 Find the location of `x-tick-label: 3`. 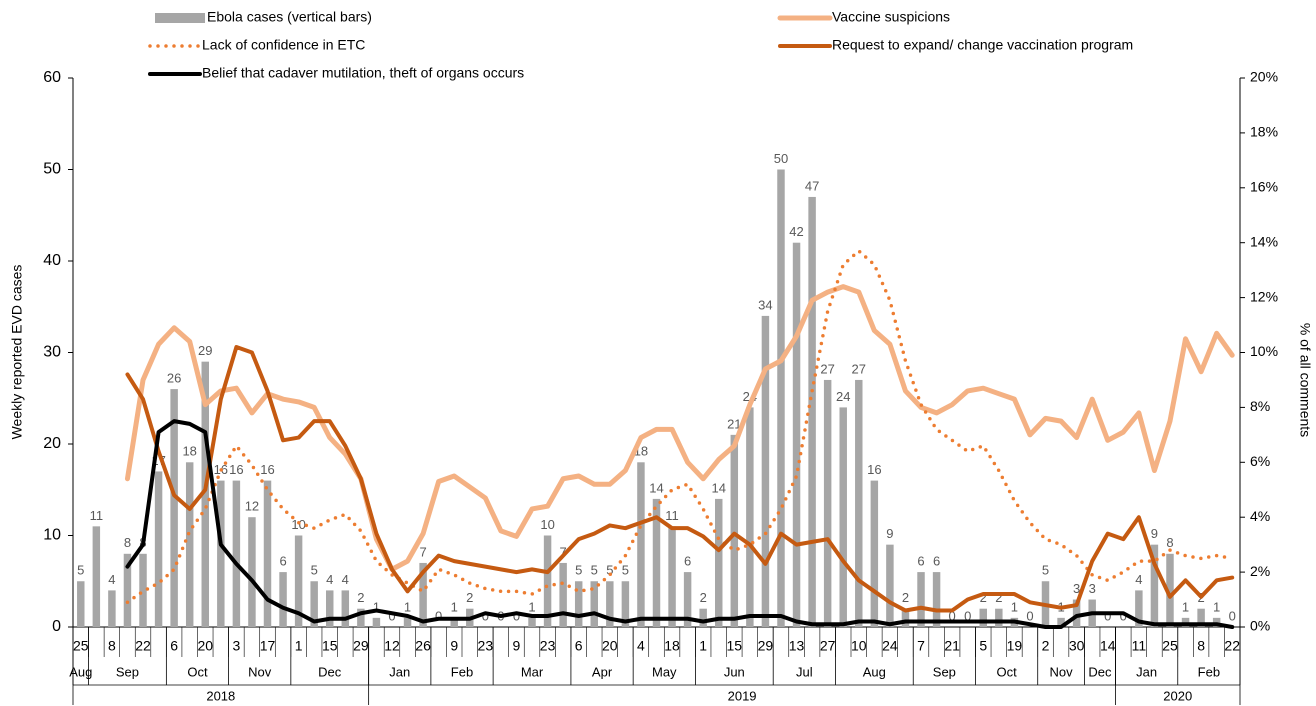

x-tick-label: 3 is located at coordinates (236, 646).